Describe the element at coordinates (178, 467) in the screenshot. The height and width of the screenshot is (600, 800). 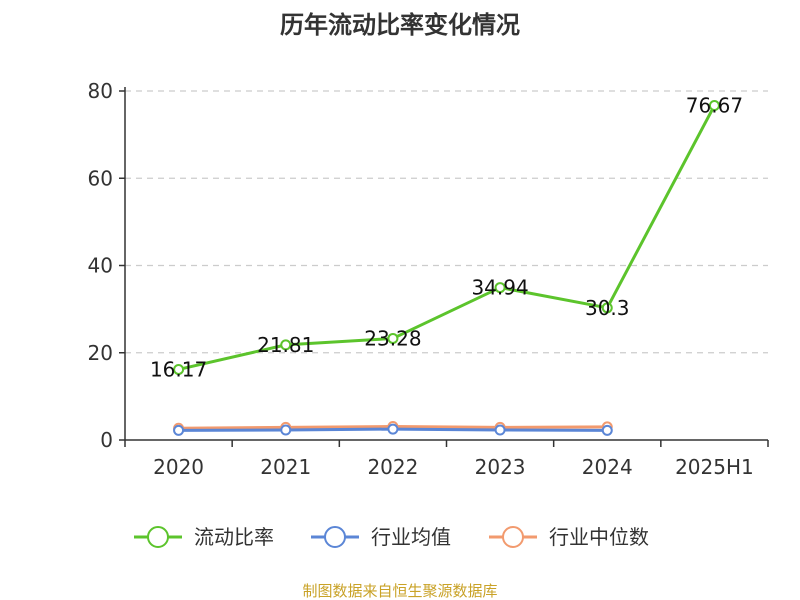
I see `x-tick-label: 2020` at that location.